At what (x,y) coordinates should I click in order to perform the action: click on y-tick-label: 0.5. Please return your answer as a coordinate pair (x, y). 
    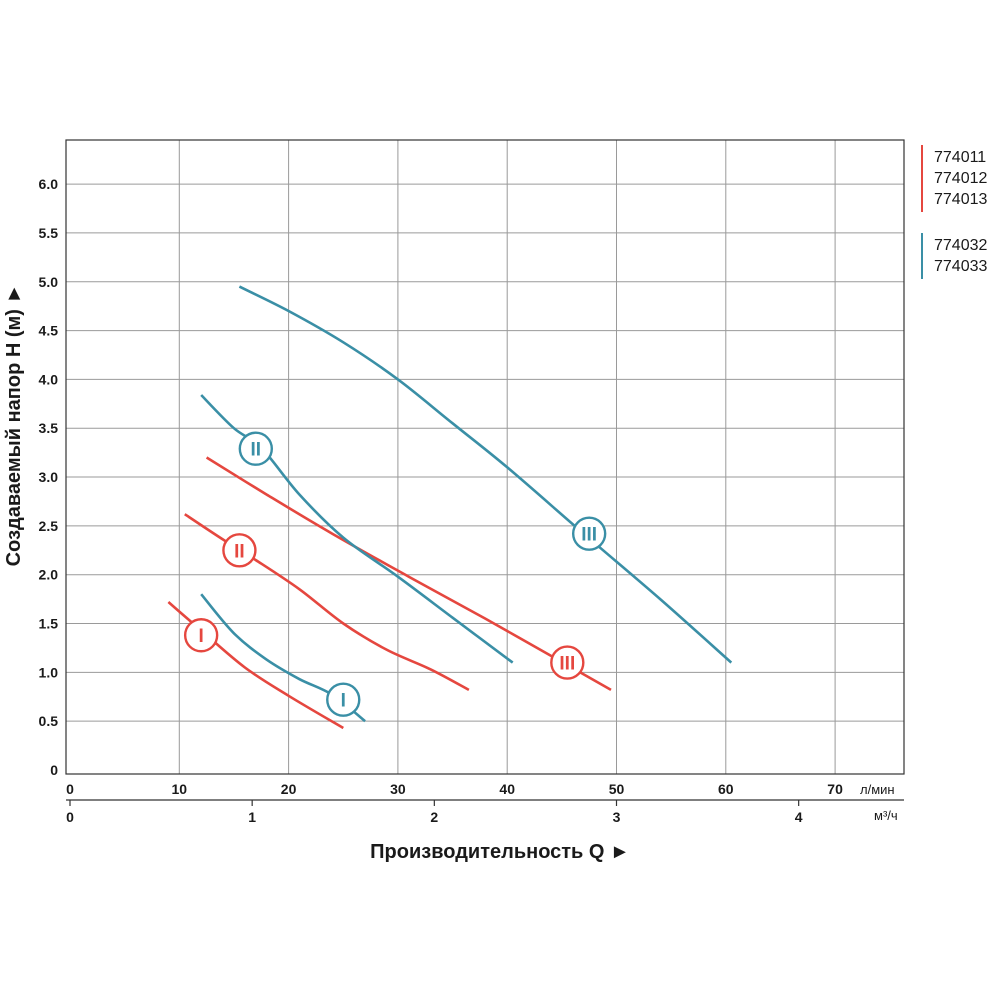
    Looking at the image, I should click on (49, 721).